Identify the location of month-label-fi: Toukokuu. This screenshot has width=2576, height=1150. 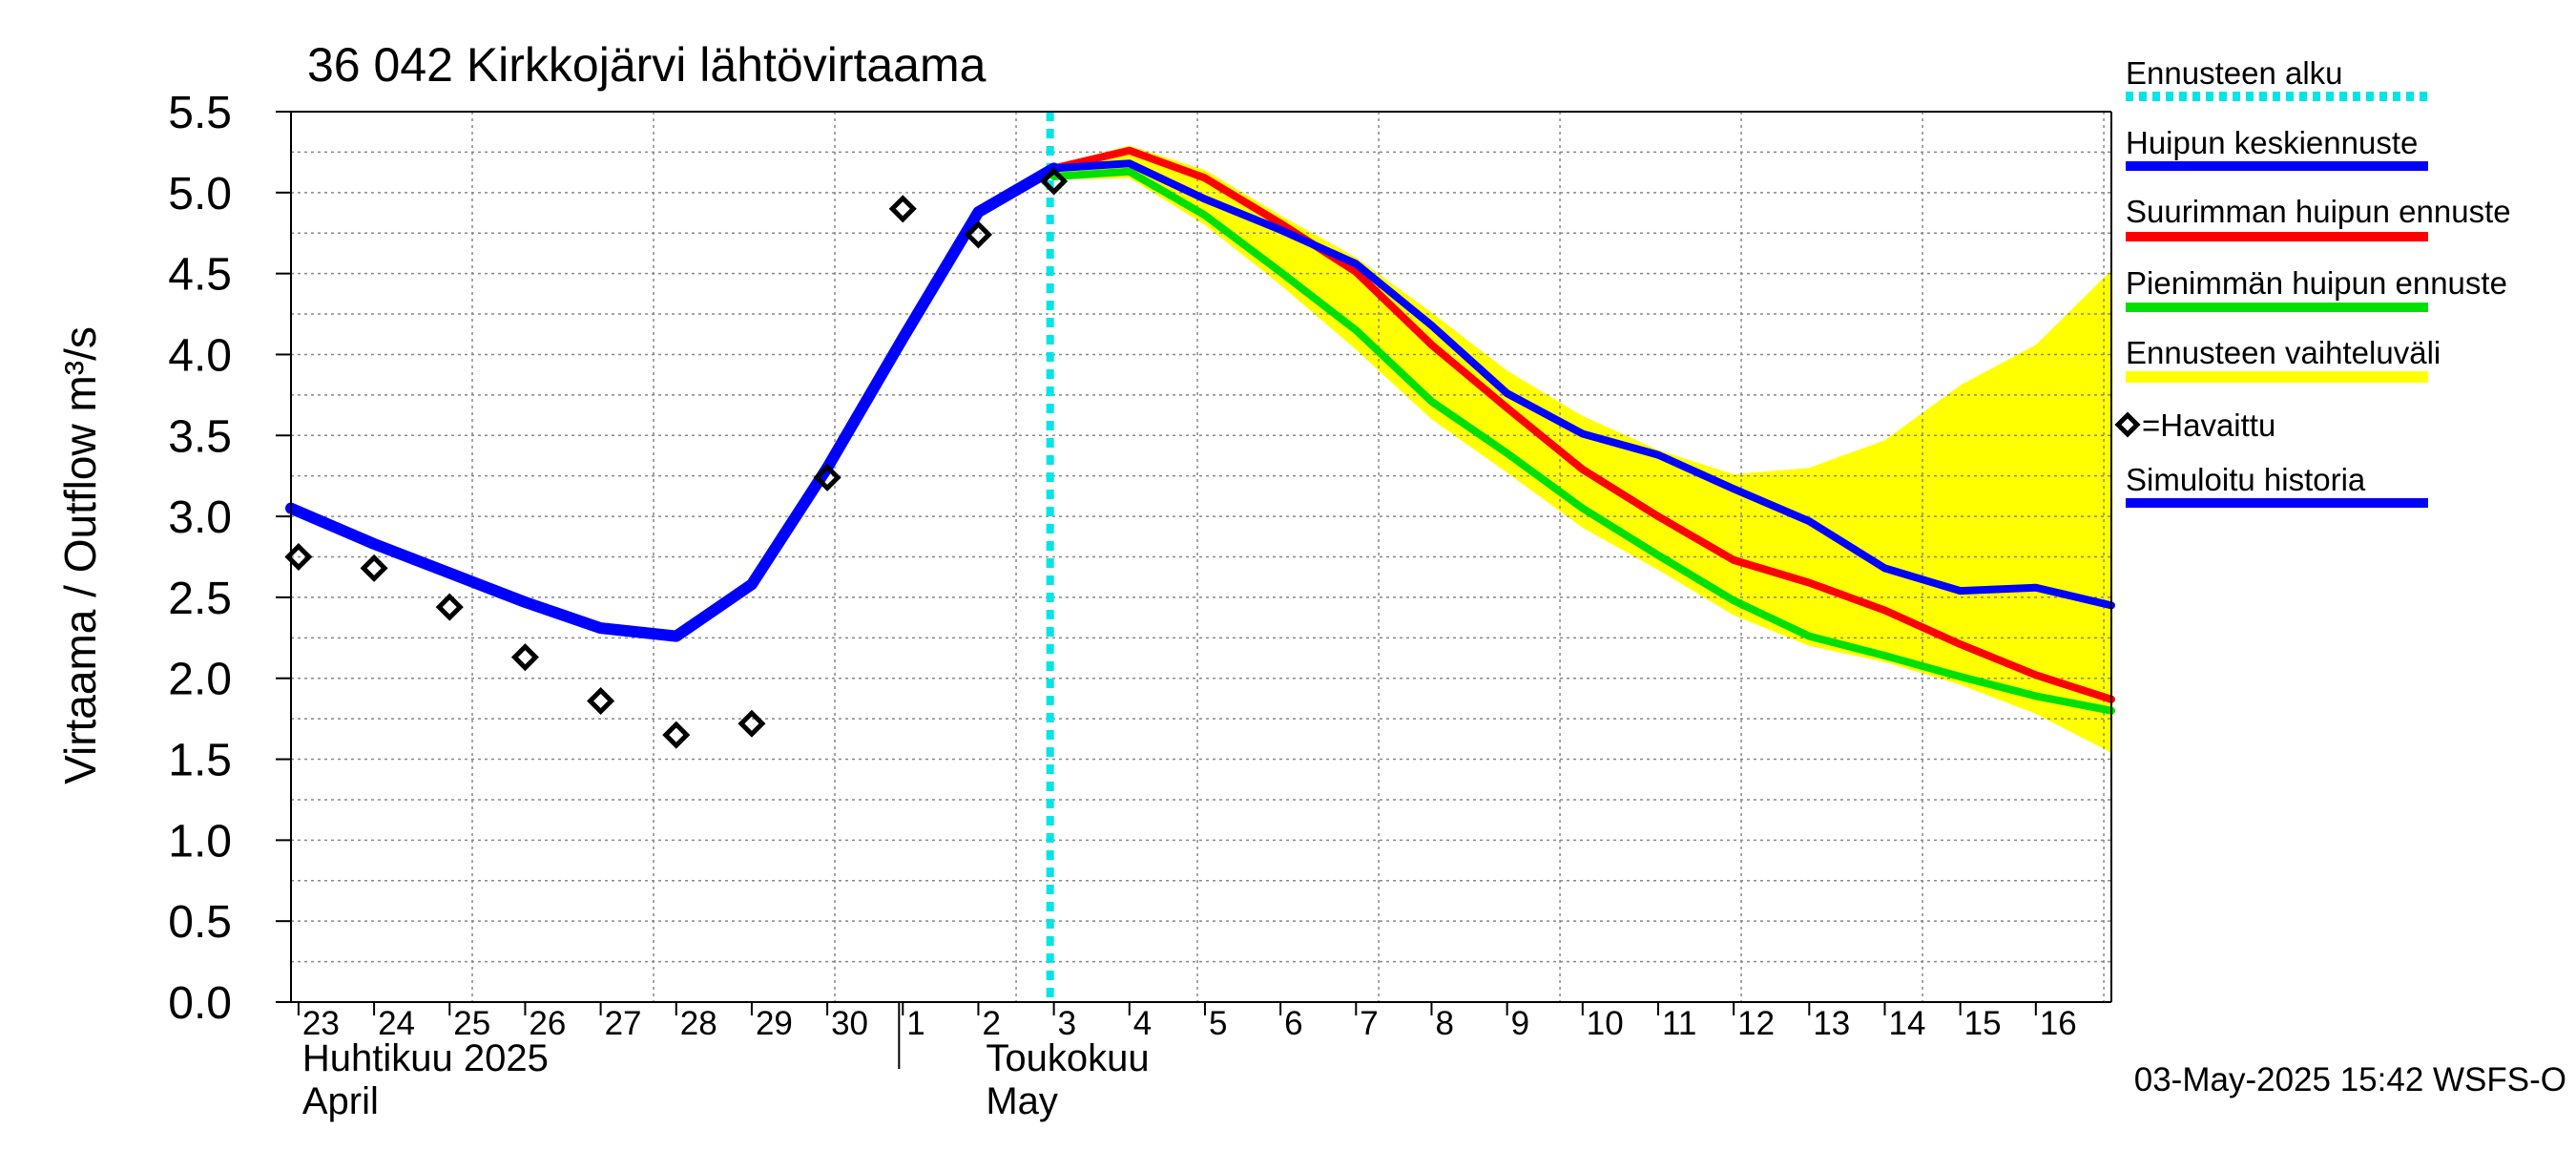
(1067, 1058).